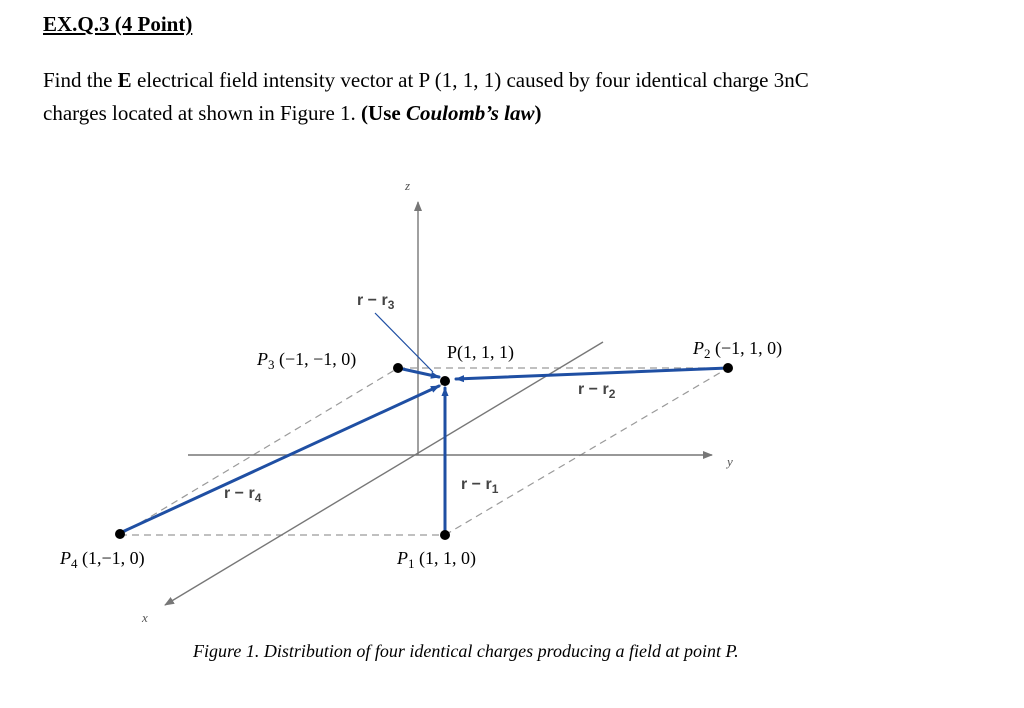  I want to click on vector-subscript: 2, so click(612, 394).